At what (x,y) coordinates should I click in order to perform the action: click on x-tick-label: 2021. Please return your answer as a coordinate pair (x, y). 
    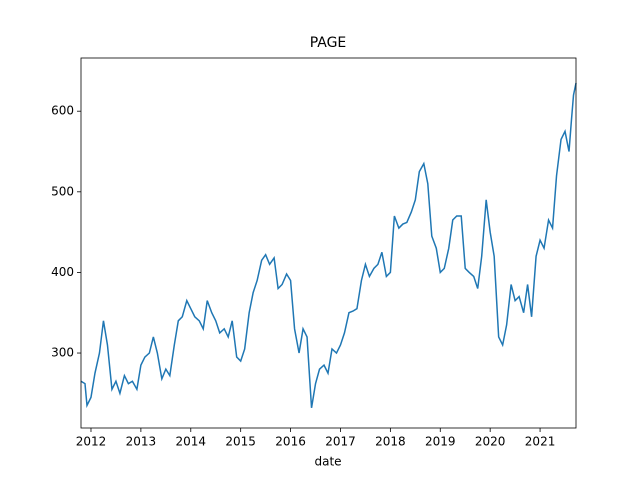
    Looking at the image, I should click on (540, 442).